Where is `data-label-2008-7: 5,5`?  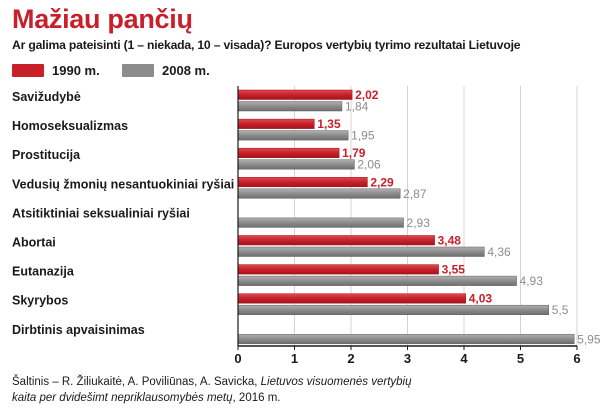
data-label-2008-7: 5,5 is located at coordinates (560, 310).